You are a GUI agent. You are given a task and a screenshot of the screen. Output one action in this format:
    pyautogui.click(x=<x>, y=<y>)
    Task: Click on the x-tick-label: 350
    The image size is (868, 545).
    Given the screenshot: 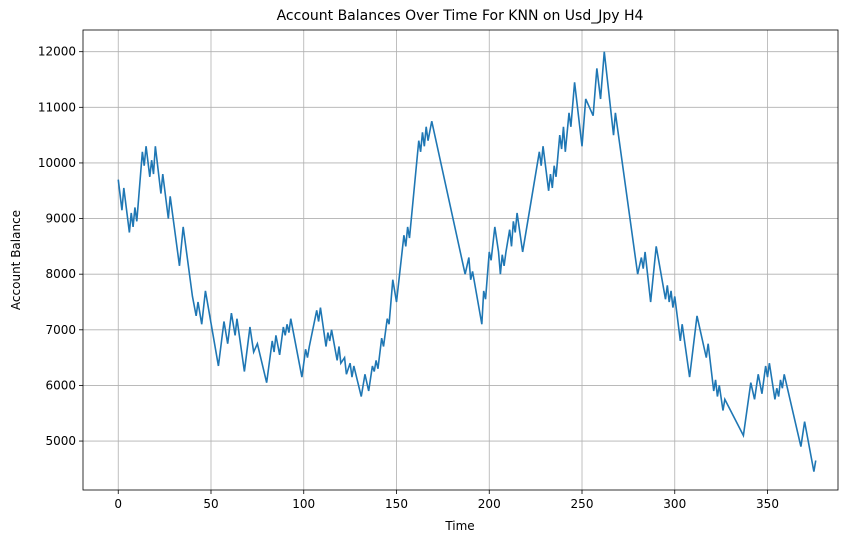 What is the action you would take?
    pyautogui.click(x=767, y=504)
    